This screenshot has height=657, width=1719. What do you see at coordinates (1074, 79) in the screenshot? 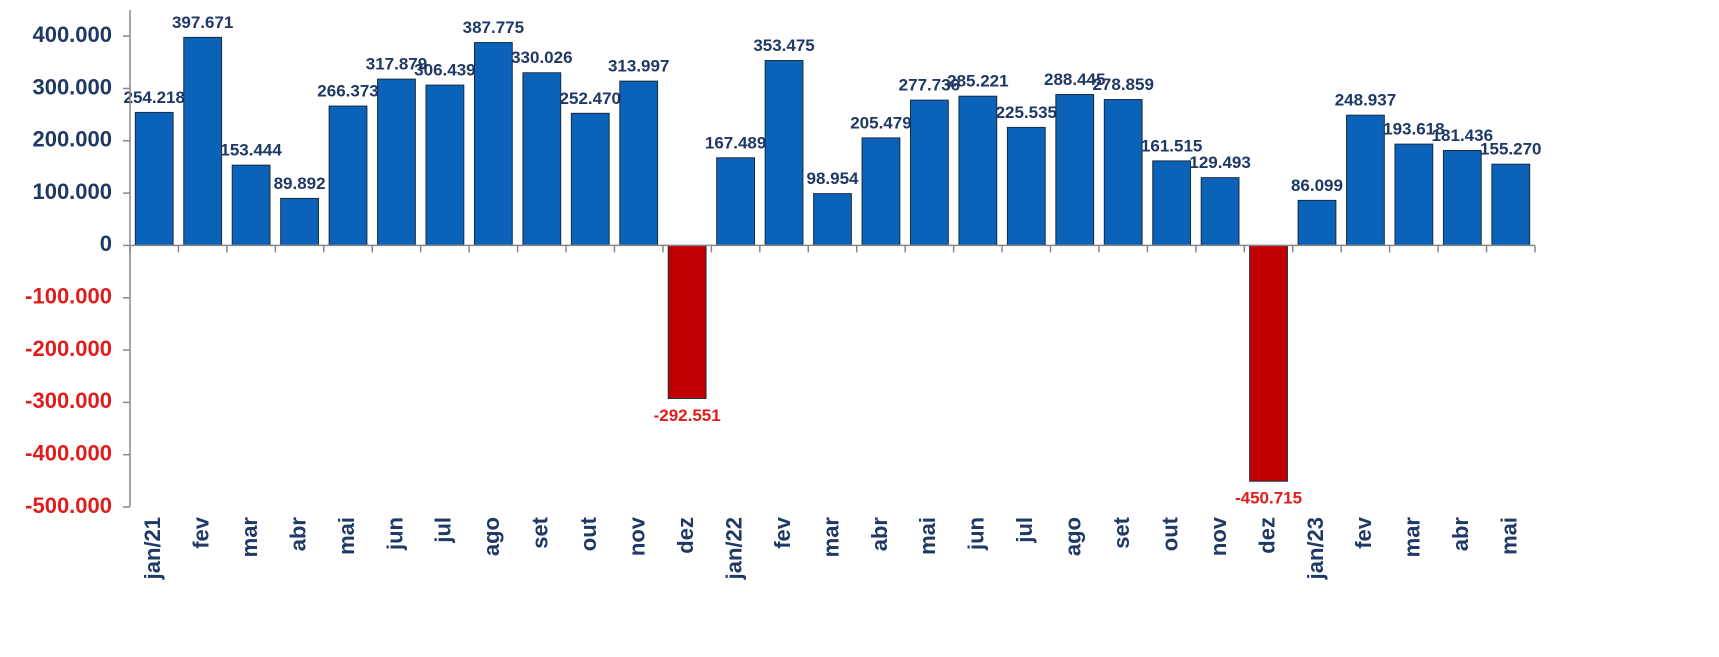
I see `value-label: 288.445` at bounding box center [1074, 79].